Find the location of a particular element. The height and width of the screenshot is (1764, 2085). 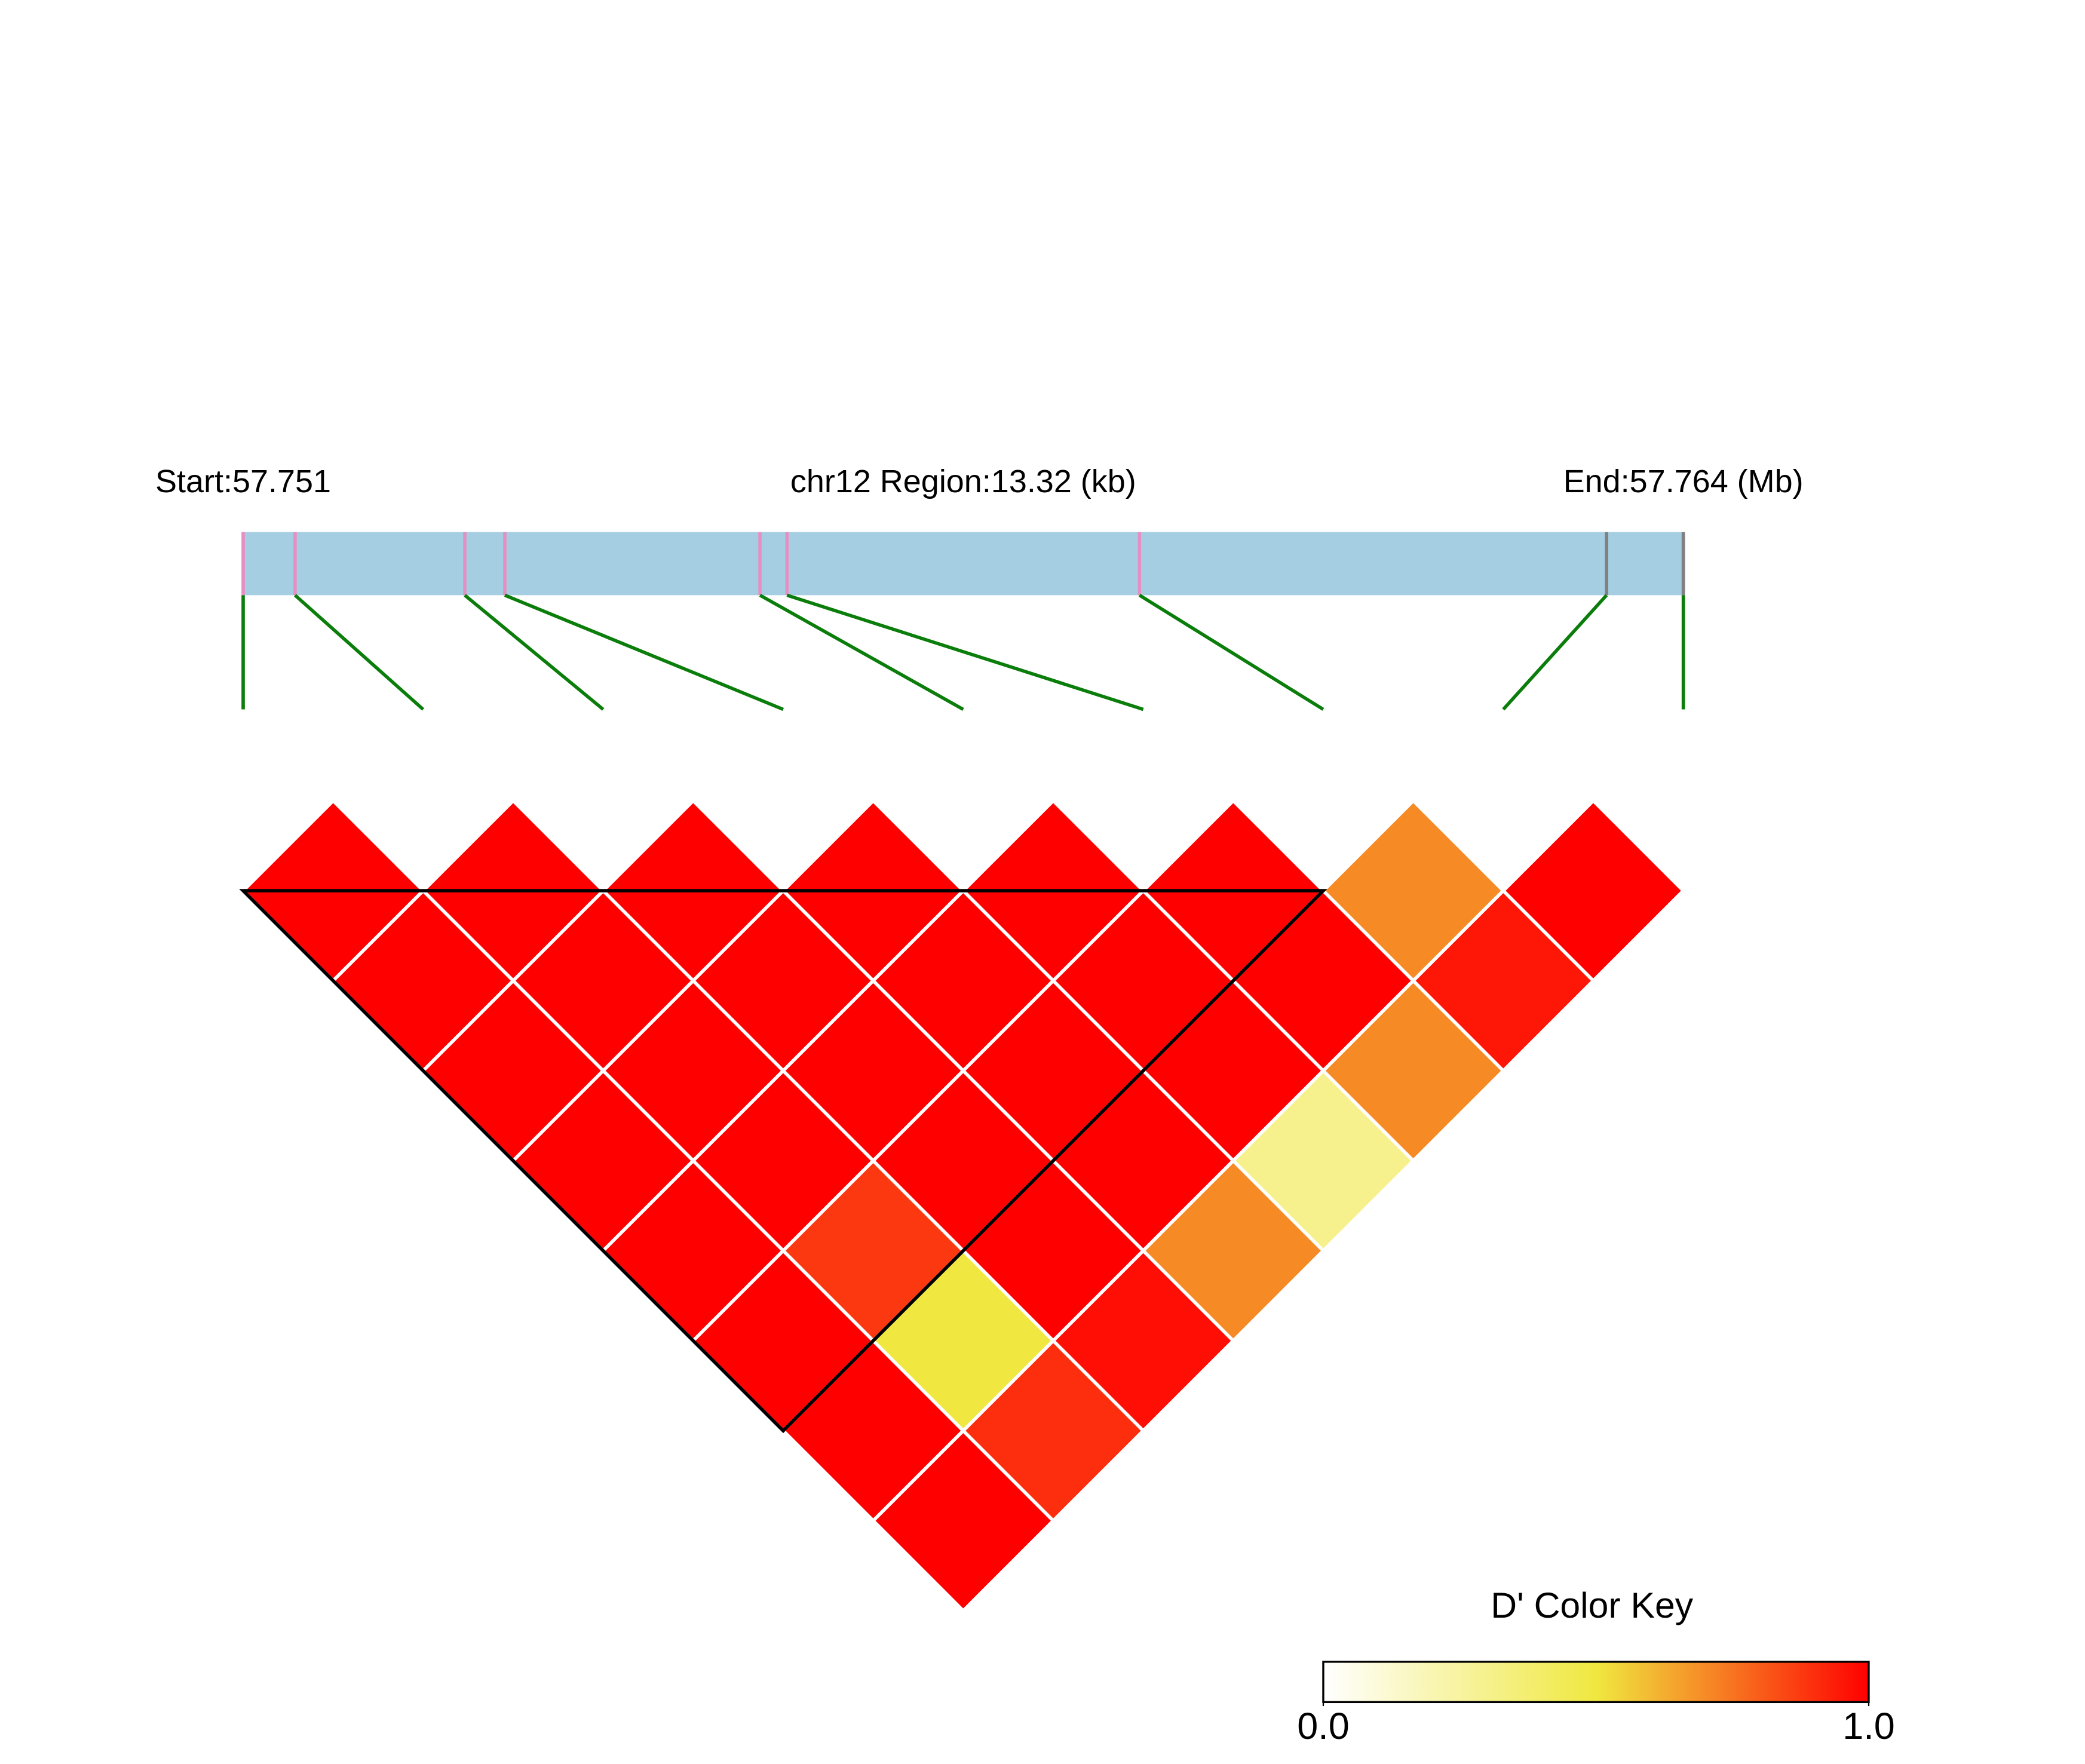

colorbar-tick-label: 1.0 is located at coordinates (1868, 1726).